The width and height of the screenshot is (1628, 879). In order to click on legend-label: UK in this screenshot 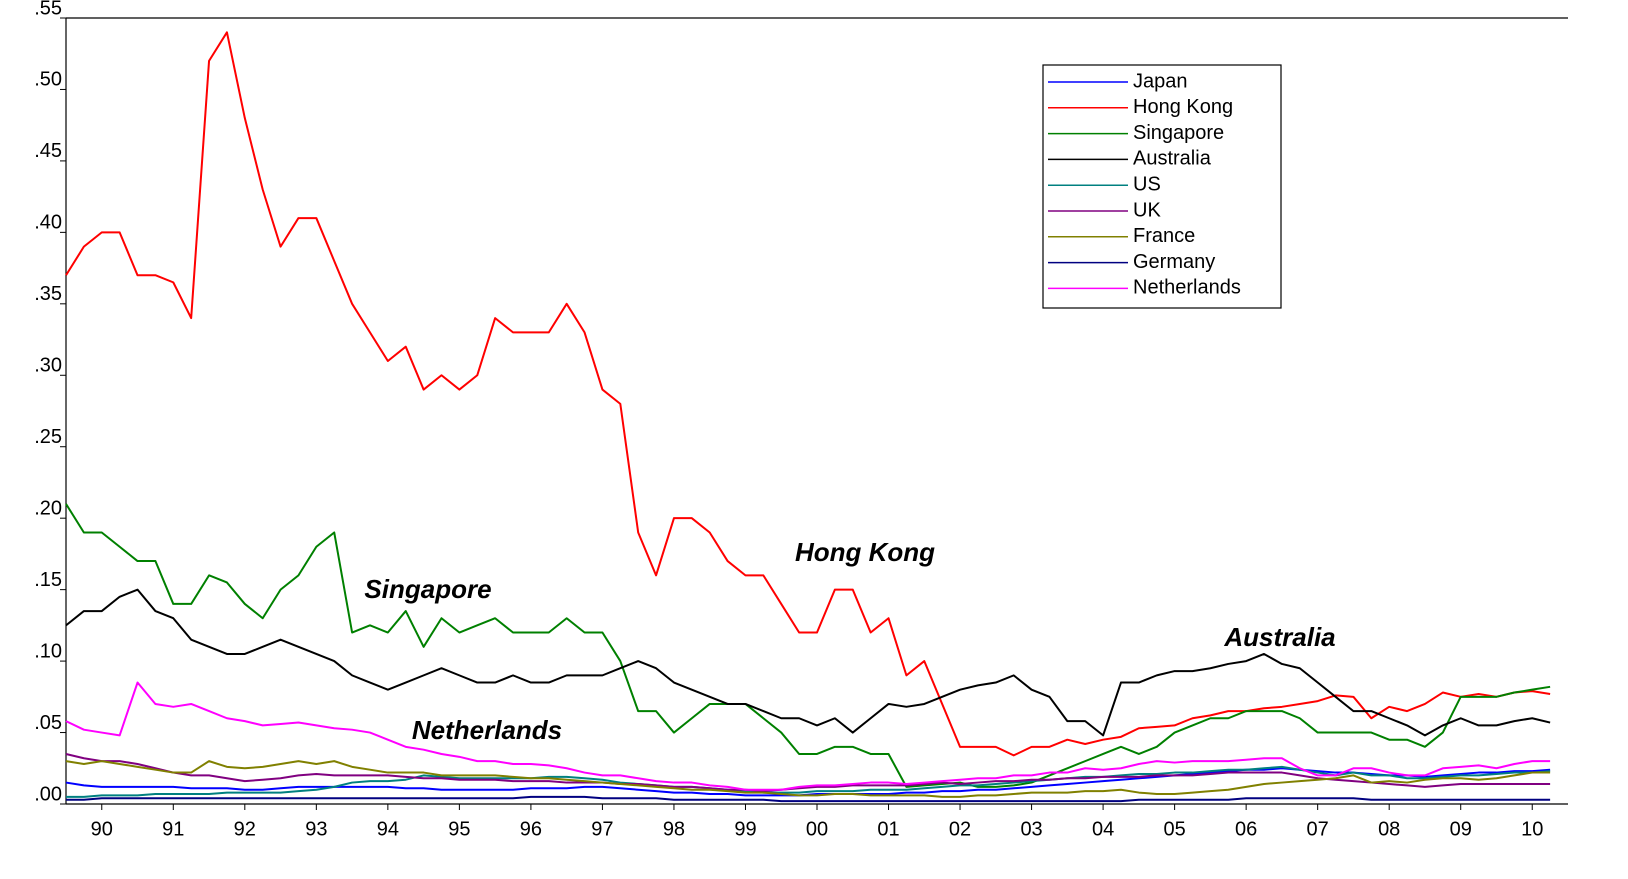, I will do `click(1147, 210)`.